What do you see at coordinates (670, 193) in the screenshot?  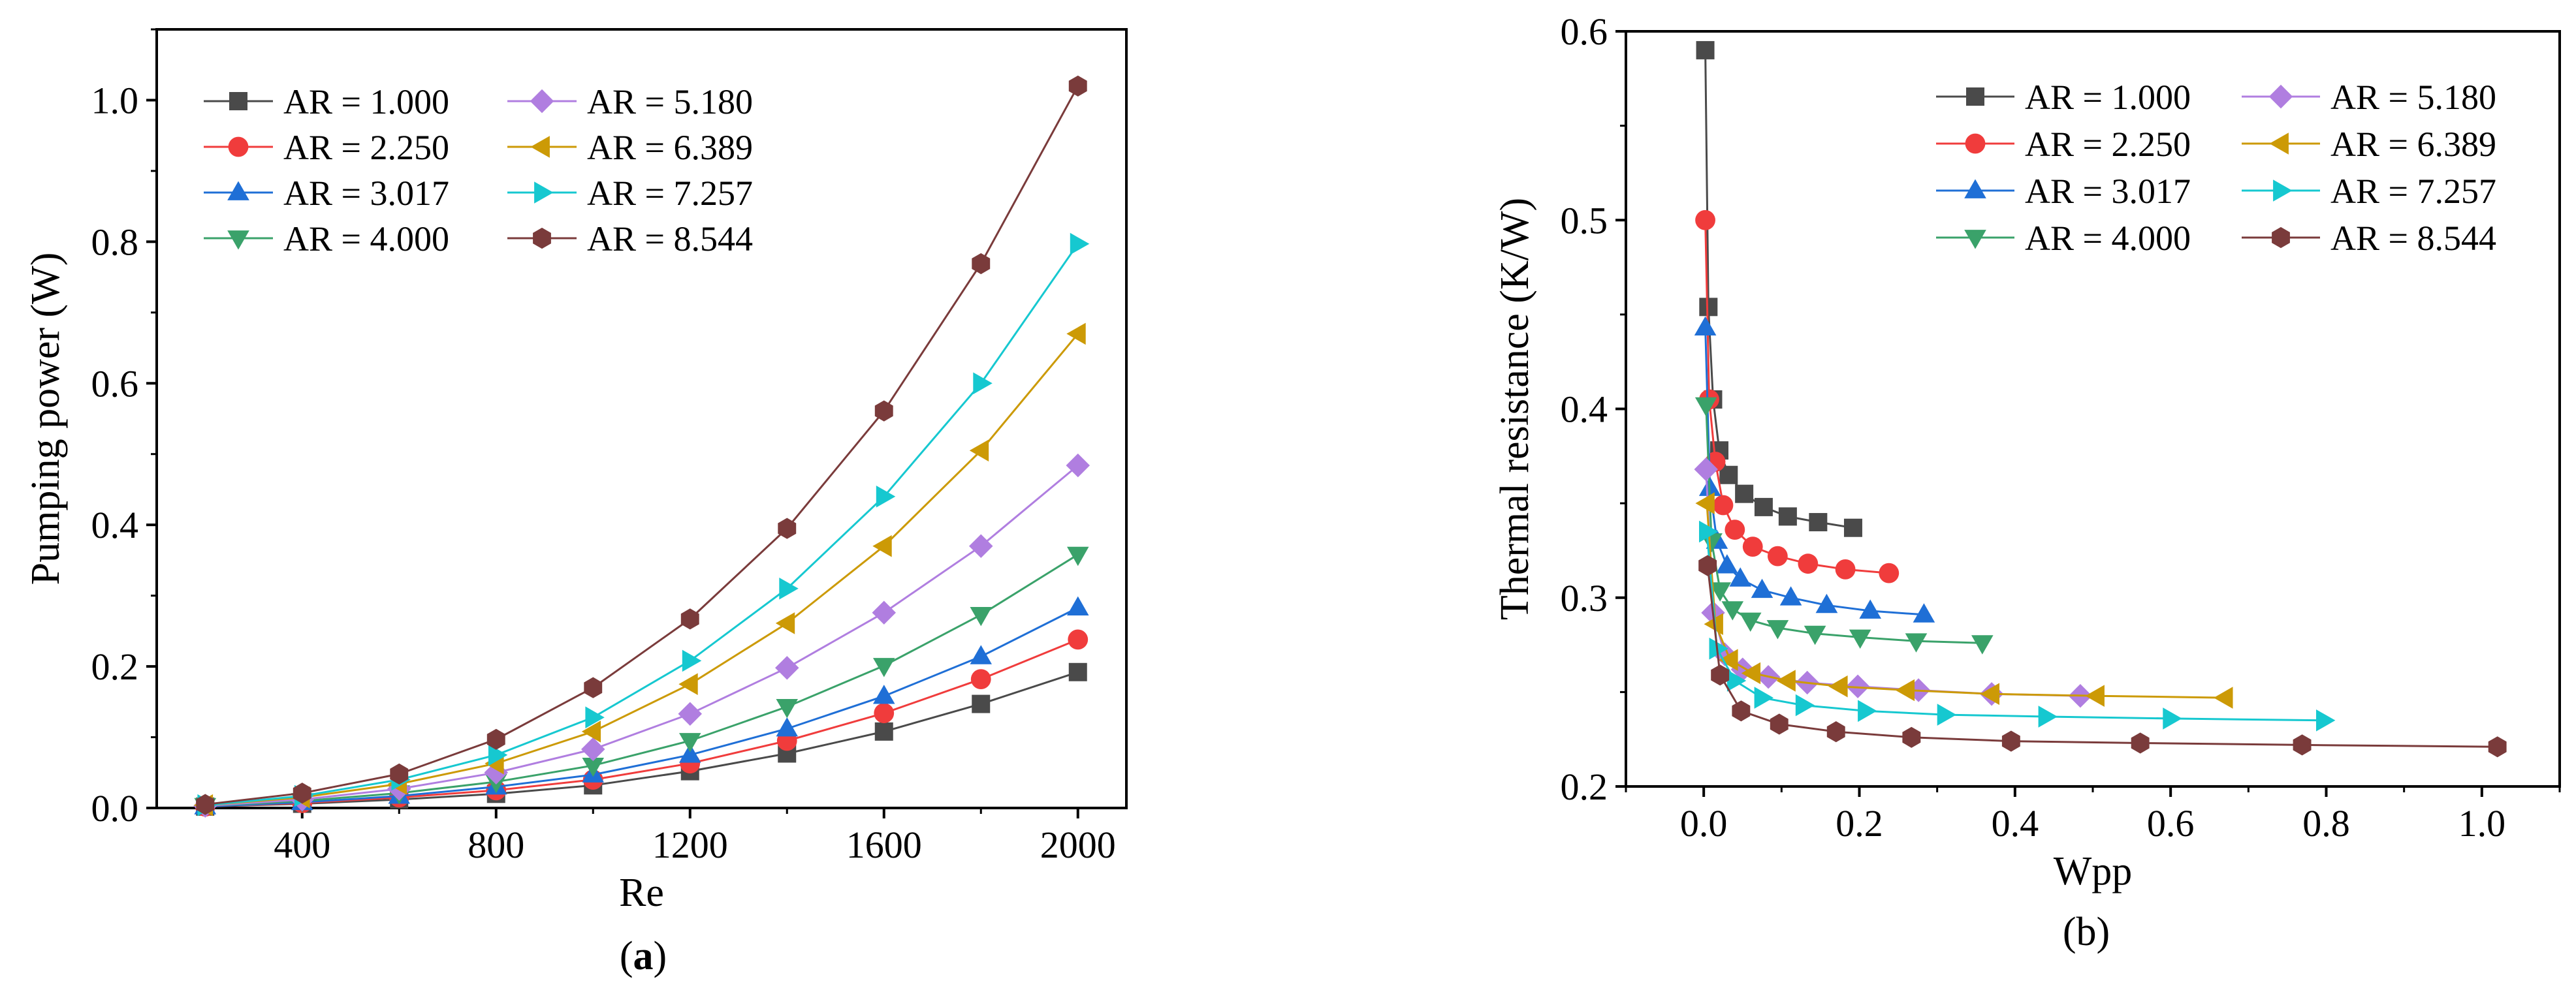 I see `panel-a-legend-label: AR = 7.257` at bounding box center [670, 193].